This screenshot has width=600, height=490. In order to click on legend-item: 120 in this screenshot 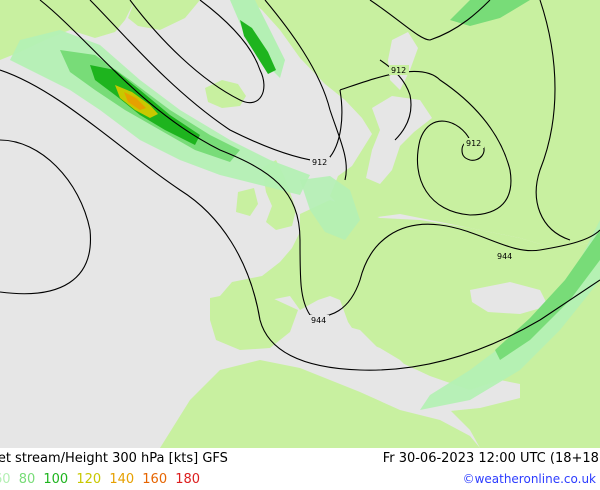, I will do `click(89, 479)`.